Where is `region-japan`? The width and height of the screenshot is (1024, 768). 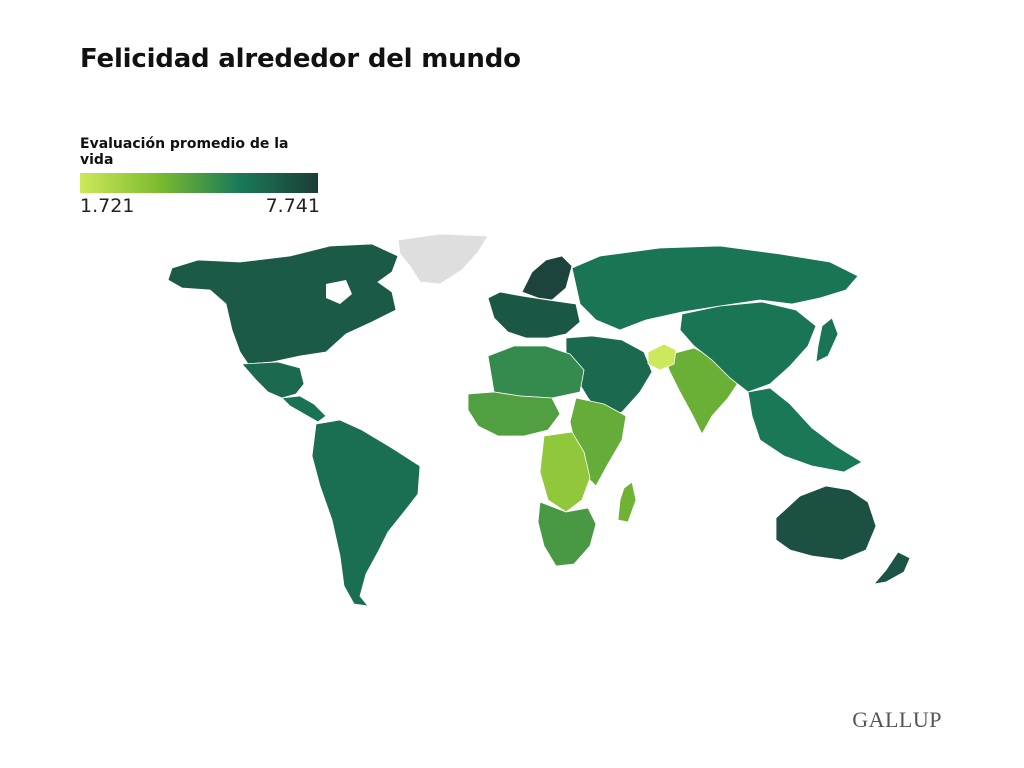 region-japan is located at coordinates (827, 340).